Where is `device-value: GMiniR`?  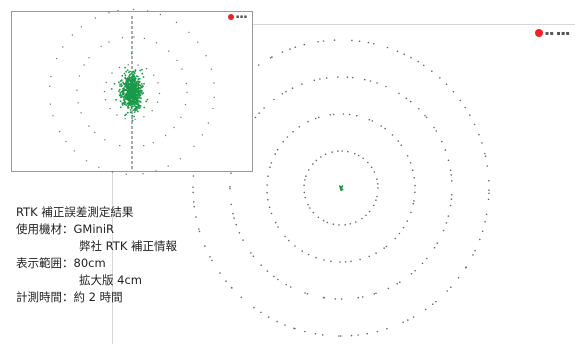 device-value: GMiniR is located at coordinates (94, 229).